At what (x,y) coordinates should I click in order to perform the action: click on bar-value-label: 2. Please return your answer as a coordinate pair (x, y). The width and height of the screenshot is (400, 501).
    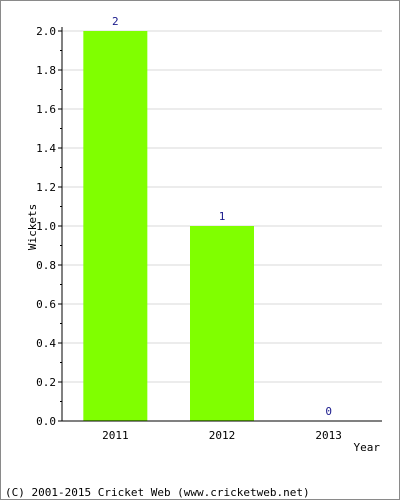
    Looking at the image, I should click on (115, 21).